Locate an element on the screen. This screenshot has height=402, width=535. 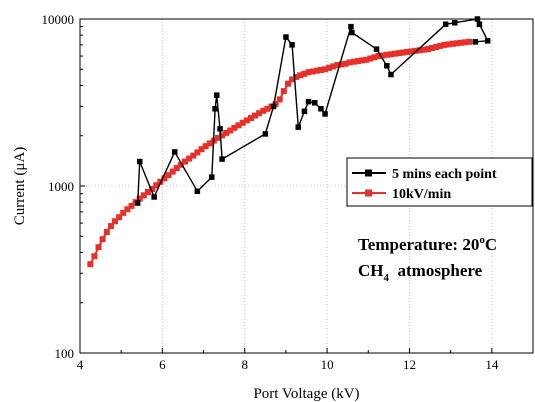
x-tick-label: 12 is located at coordinates (409, 364).